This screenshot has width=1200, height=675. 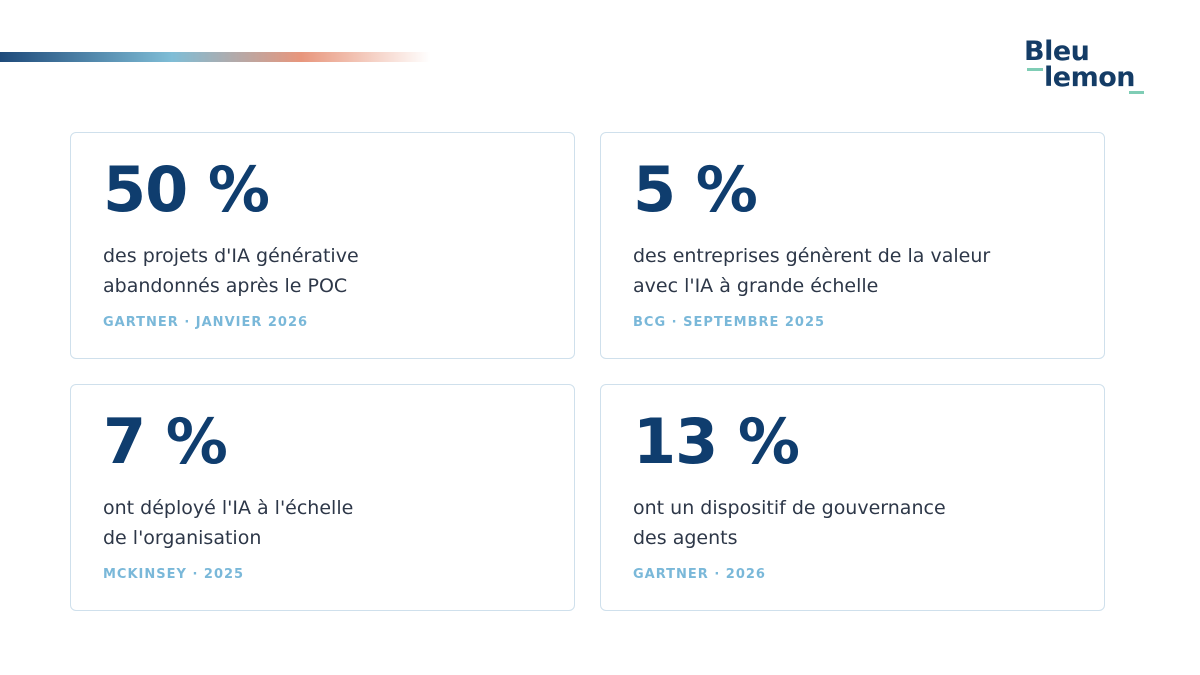 What do you see at coordinates (215, 57) in the screenshot?
I see `gradient-bar` at bounding box center [215, 57].